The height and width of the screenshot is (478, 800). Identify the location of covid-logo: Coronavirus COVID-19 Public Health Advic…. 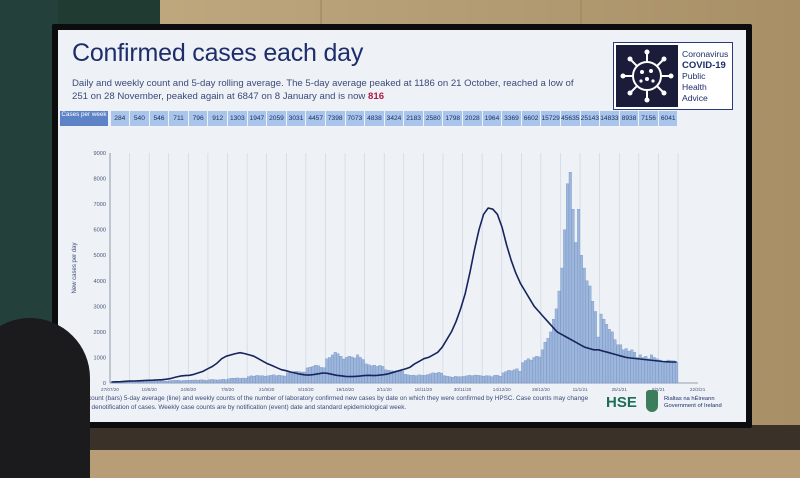
(673, 76).